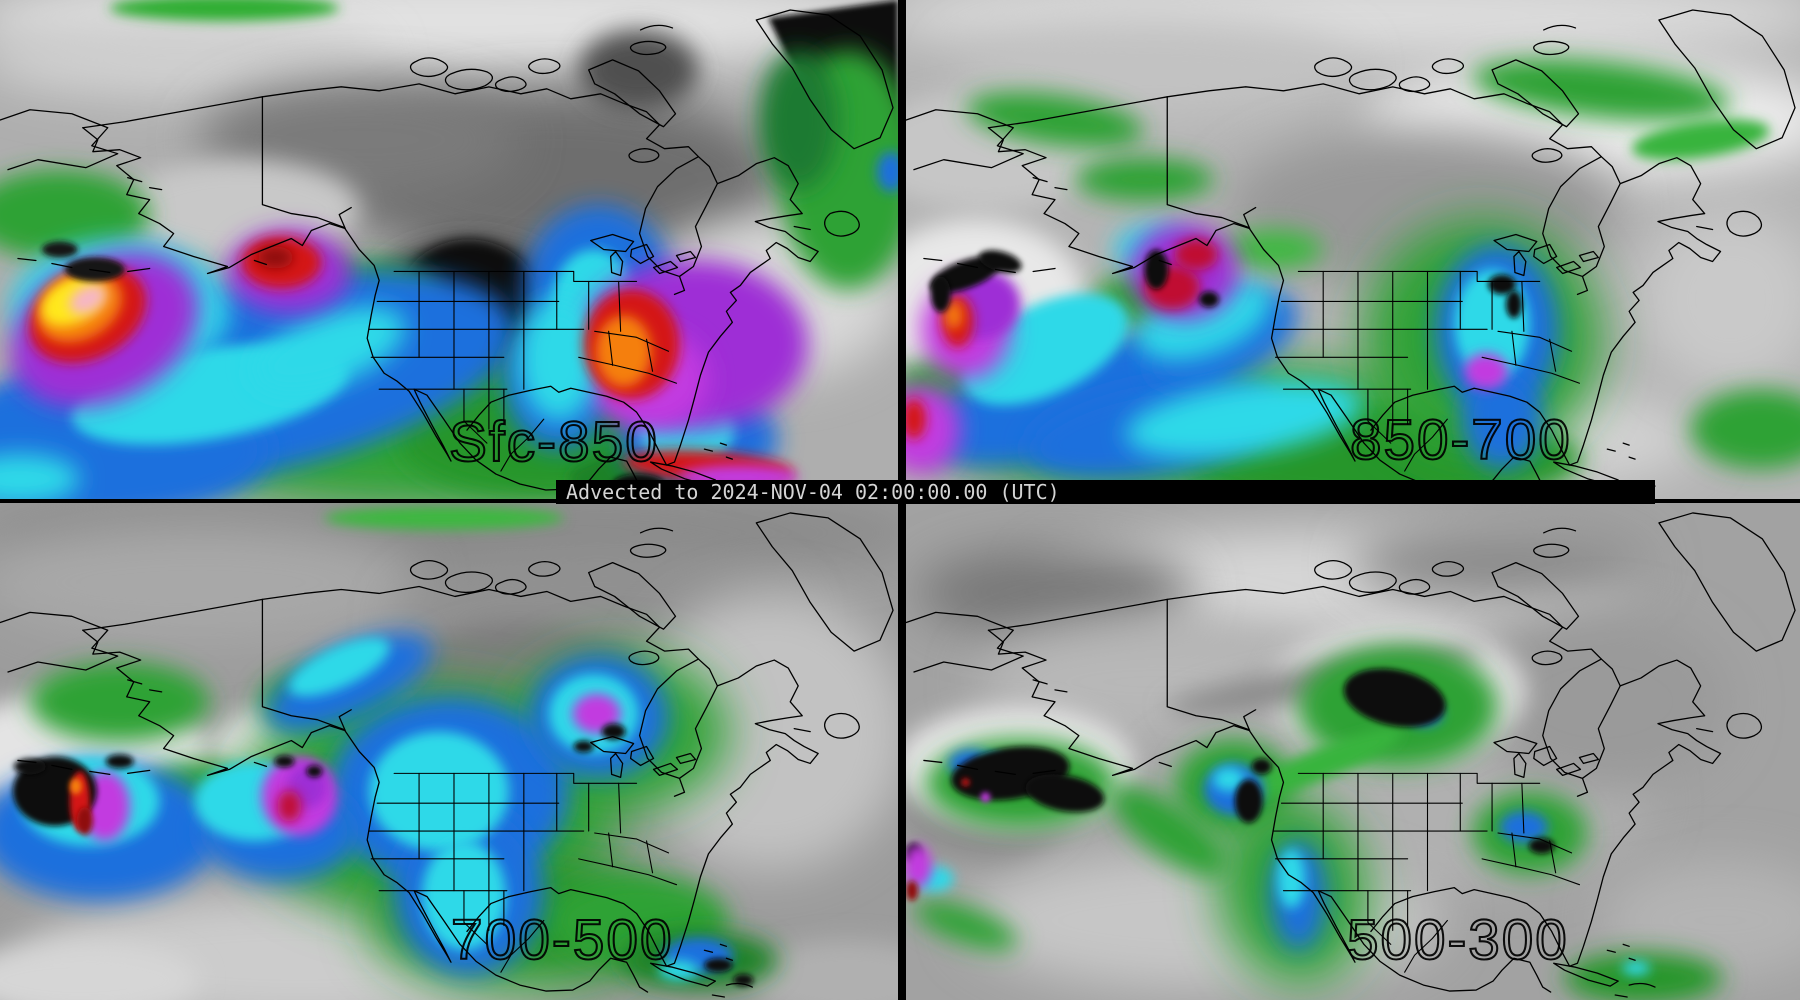 The height and width of the screenshot is (1000, 1800). What do you see at coordinates (562, 940) in the screenshot?
I see `panel-label-700-500: 700-500` at bounding box center [562, 940].